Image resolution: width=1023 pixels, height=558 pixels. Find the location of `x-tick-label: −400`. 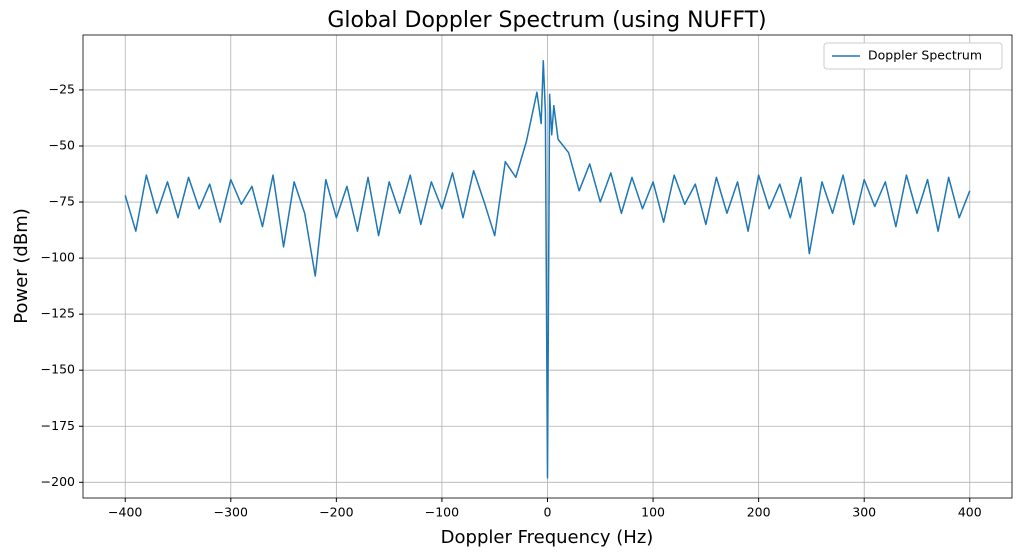

x-tick-label: −400 is located at coordinates (125, 512).